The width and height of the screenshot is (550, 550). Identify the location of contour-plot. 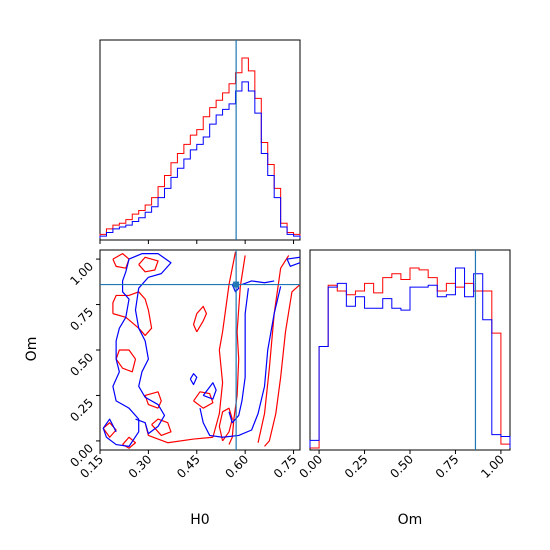
(201, 350).